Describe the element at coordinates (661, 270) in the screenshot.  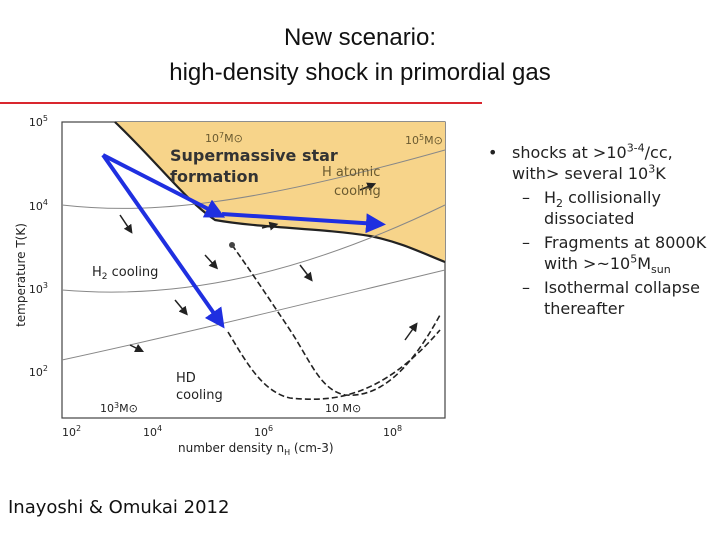
I see `text-part: sun` at that location.